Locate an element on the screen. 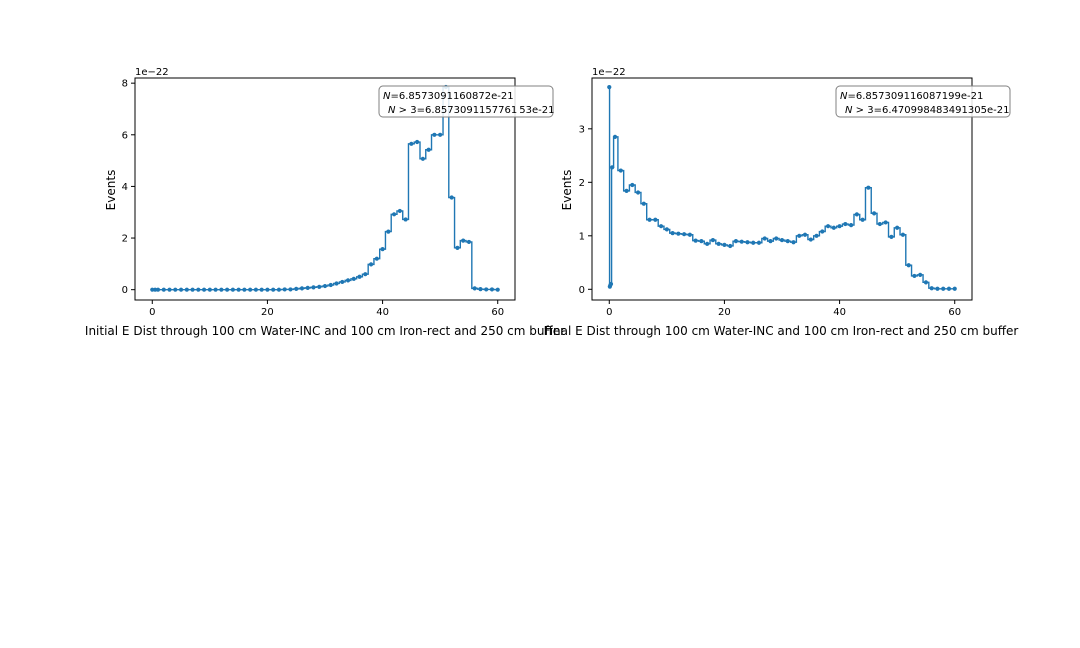 This screenshot has width=1080, height=648. annotation-frame is located at coordinates (923, 101).